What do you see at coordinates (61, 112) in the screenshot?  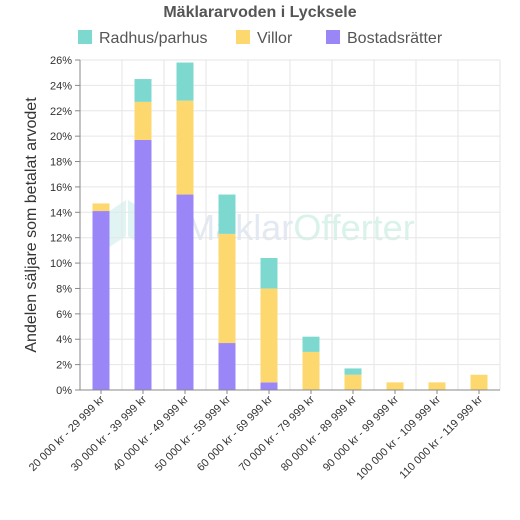 I see `y-tick-label: 22%` at bounding box center [61, 112].